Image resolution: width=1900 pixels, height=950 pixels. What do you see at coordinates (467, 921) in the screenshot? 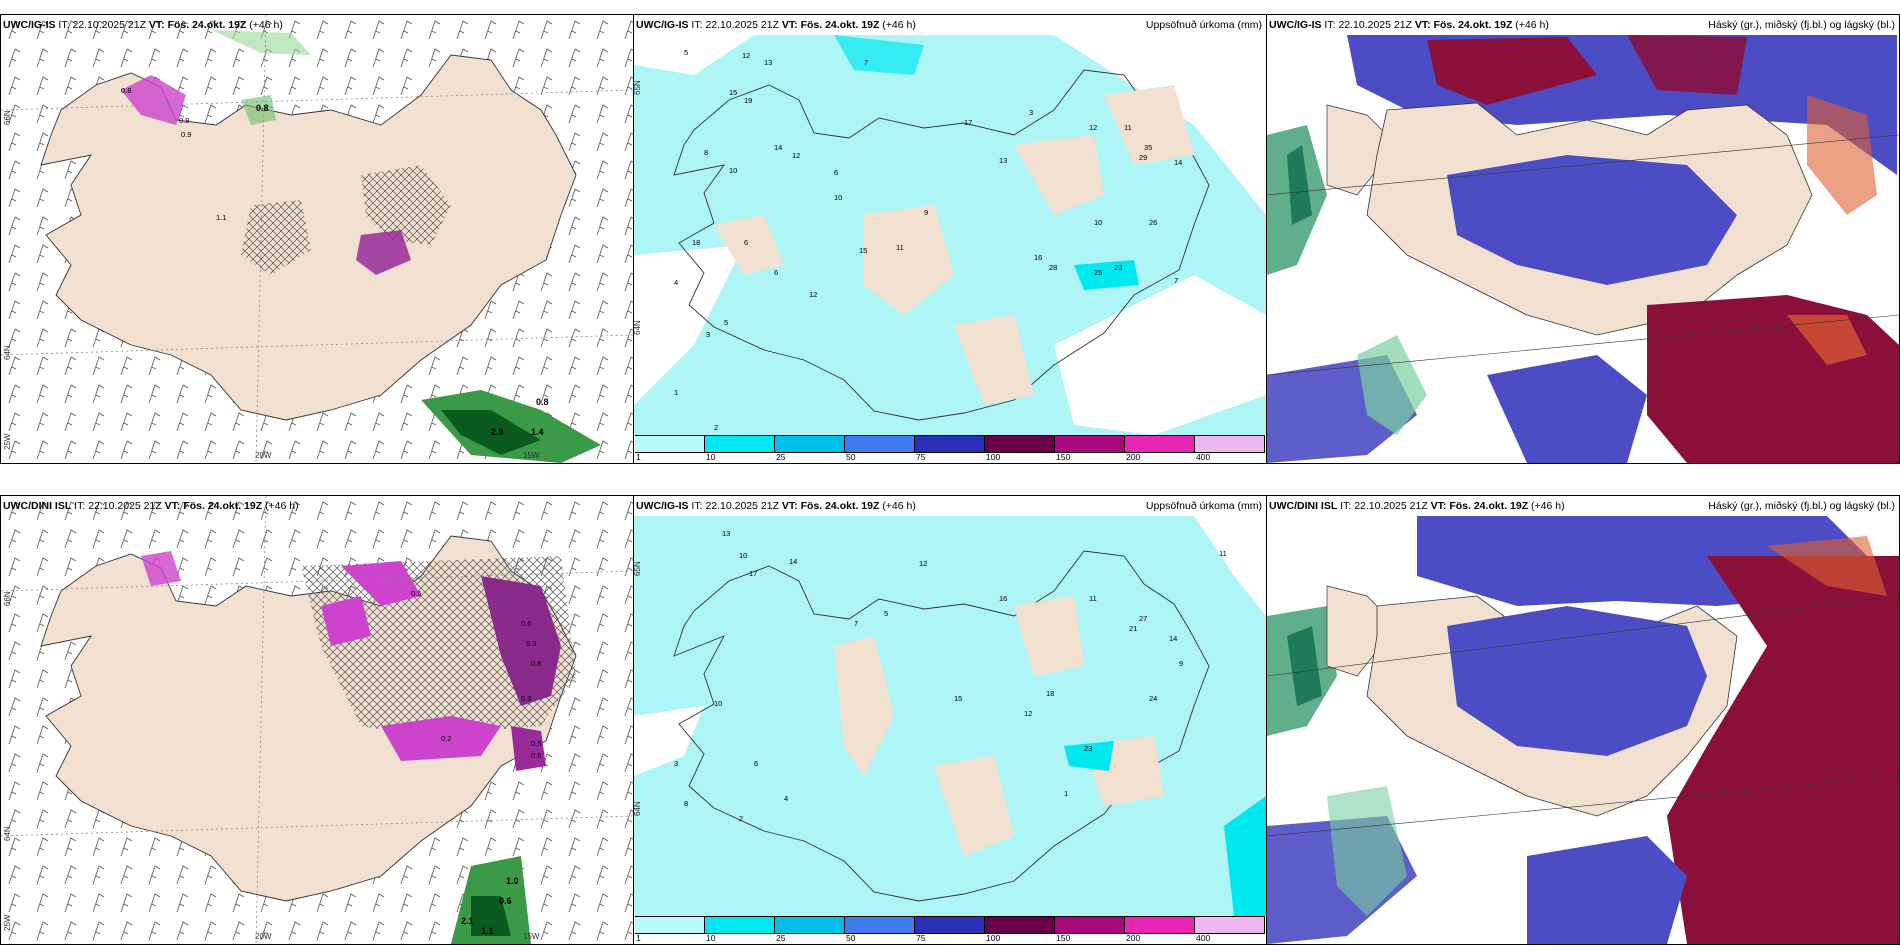
I see `svg-text: 2.1` at bounding box center [467, 921].